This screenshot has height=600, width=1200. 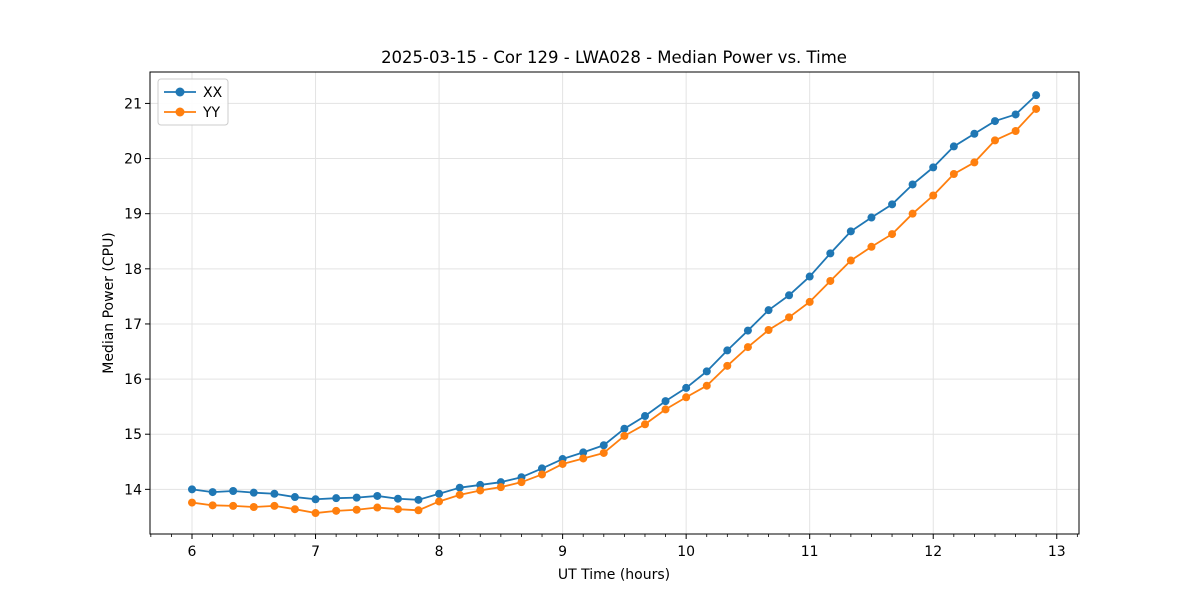 What do you see at coordinates (439, 552) in the screenshot?
I see `x-tick-label: 8` at bounding box center [439, 552].